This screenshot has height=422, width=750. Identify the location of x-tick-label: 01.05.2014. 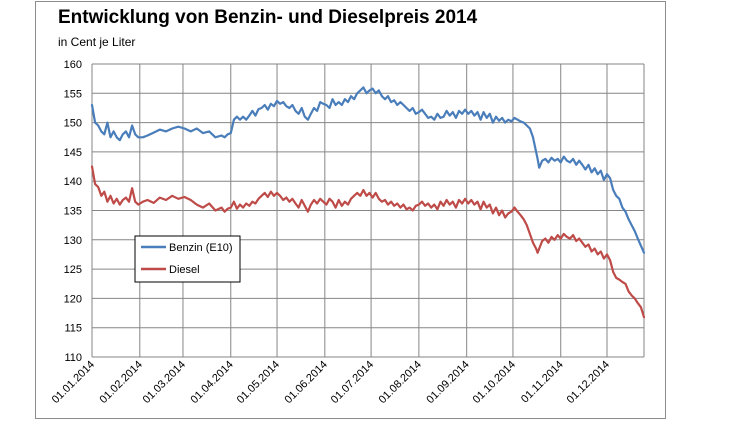
(258, 382).